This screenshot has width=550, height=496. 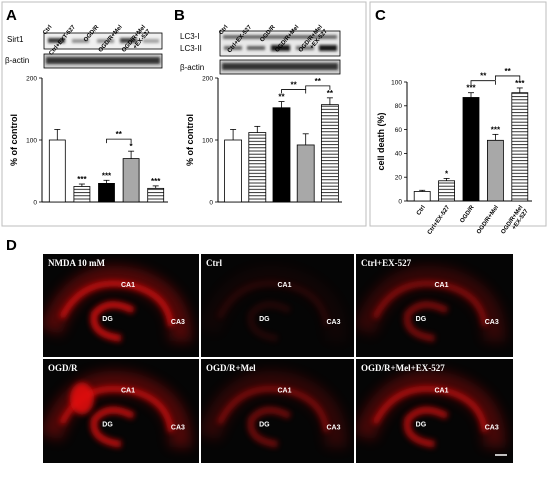 What do you see at coordinates (281, 97) in the screenshot?
I see `significance-label: **` at bounding box center [281, 97].